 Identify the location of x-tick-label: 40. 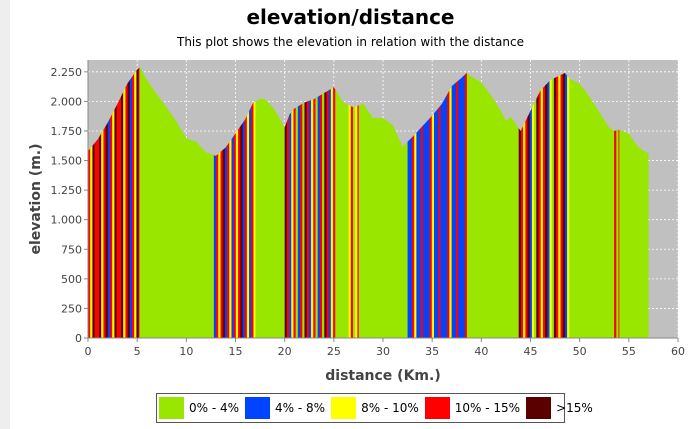
(481, 351).